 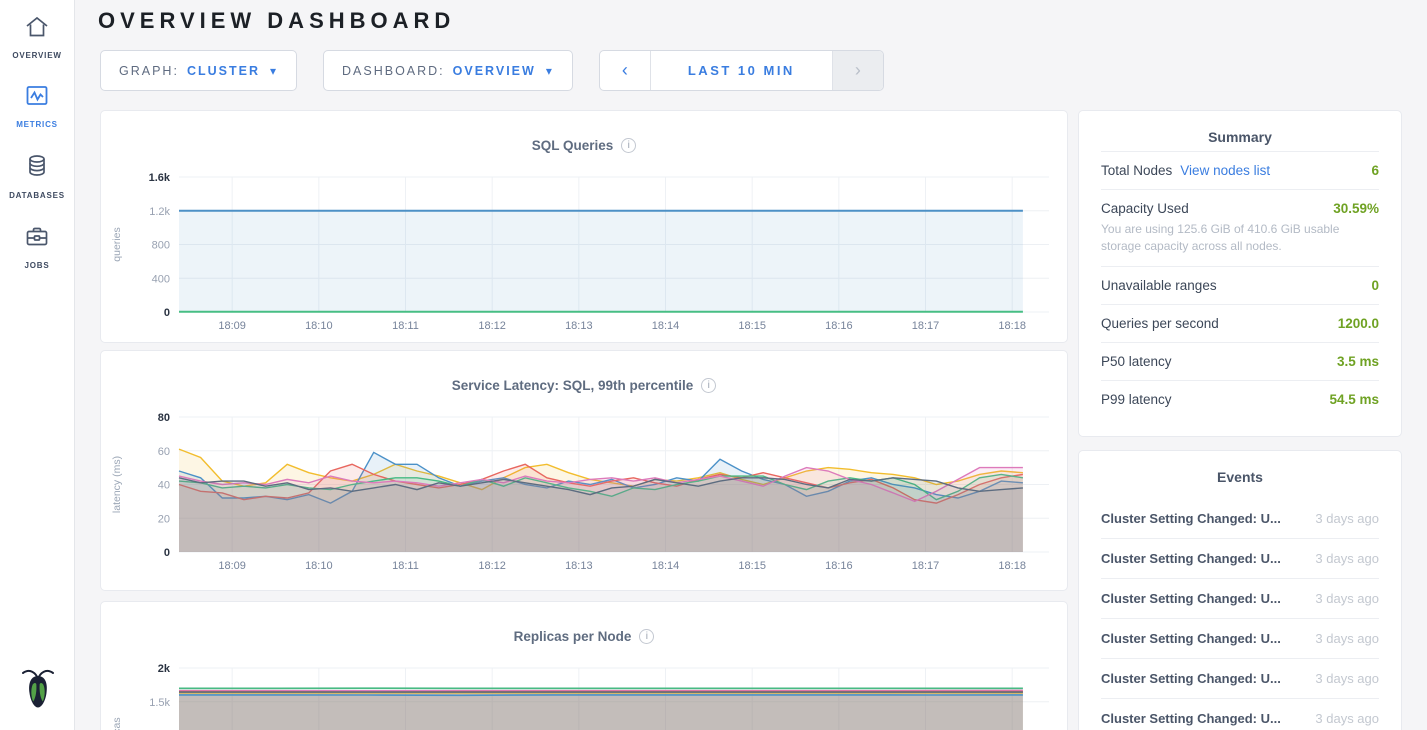 I want to click on graph-dropdown-value: CLUSTER, so click(x=223, y=70).